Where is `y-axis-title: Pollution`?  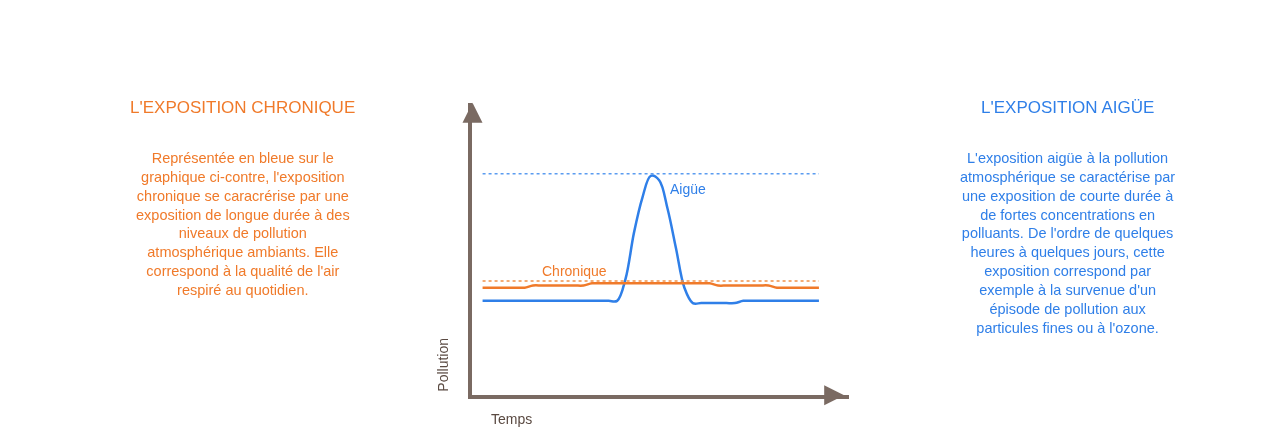
y-axis-title: Pollution is located at coordinates (442, 364).